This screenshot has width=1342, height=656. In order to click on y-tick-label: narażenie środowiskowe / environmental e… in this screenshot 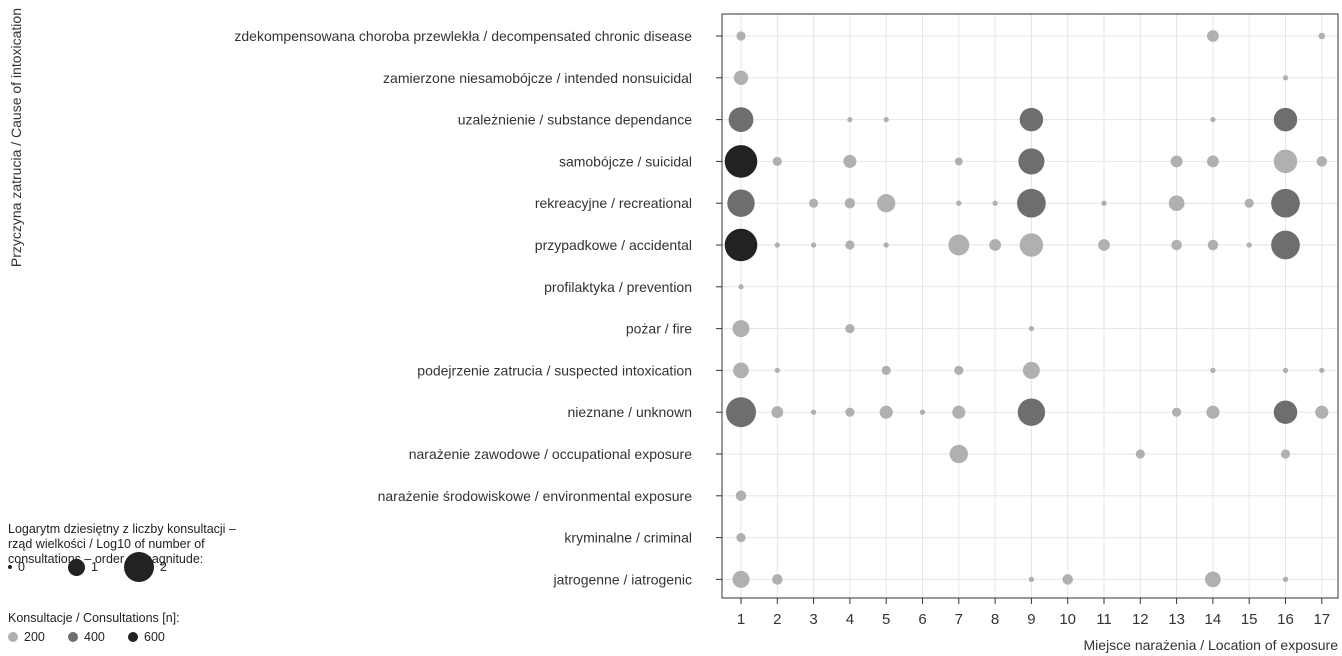, I will do `click(535, 496)`.